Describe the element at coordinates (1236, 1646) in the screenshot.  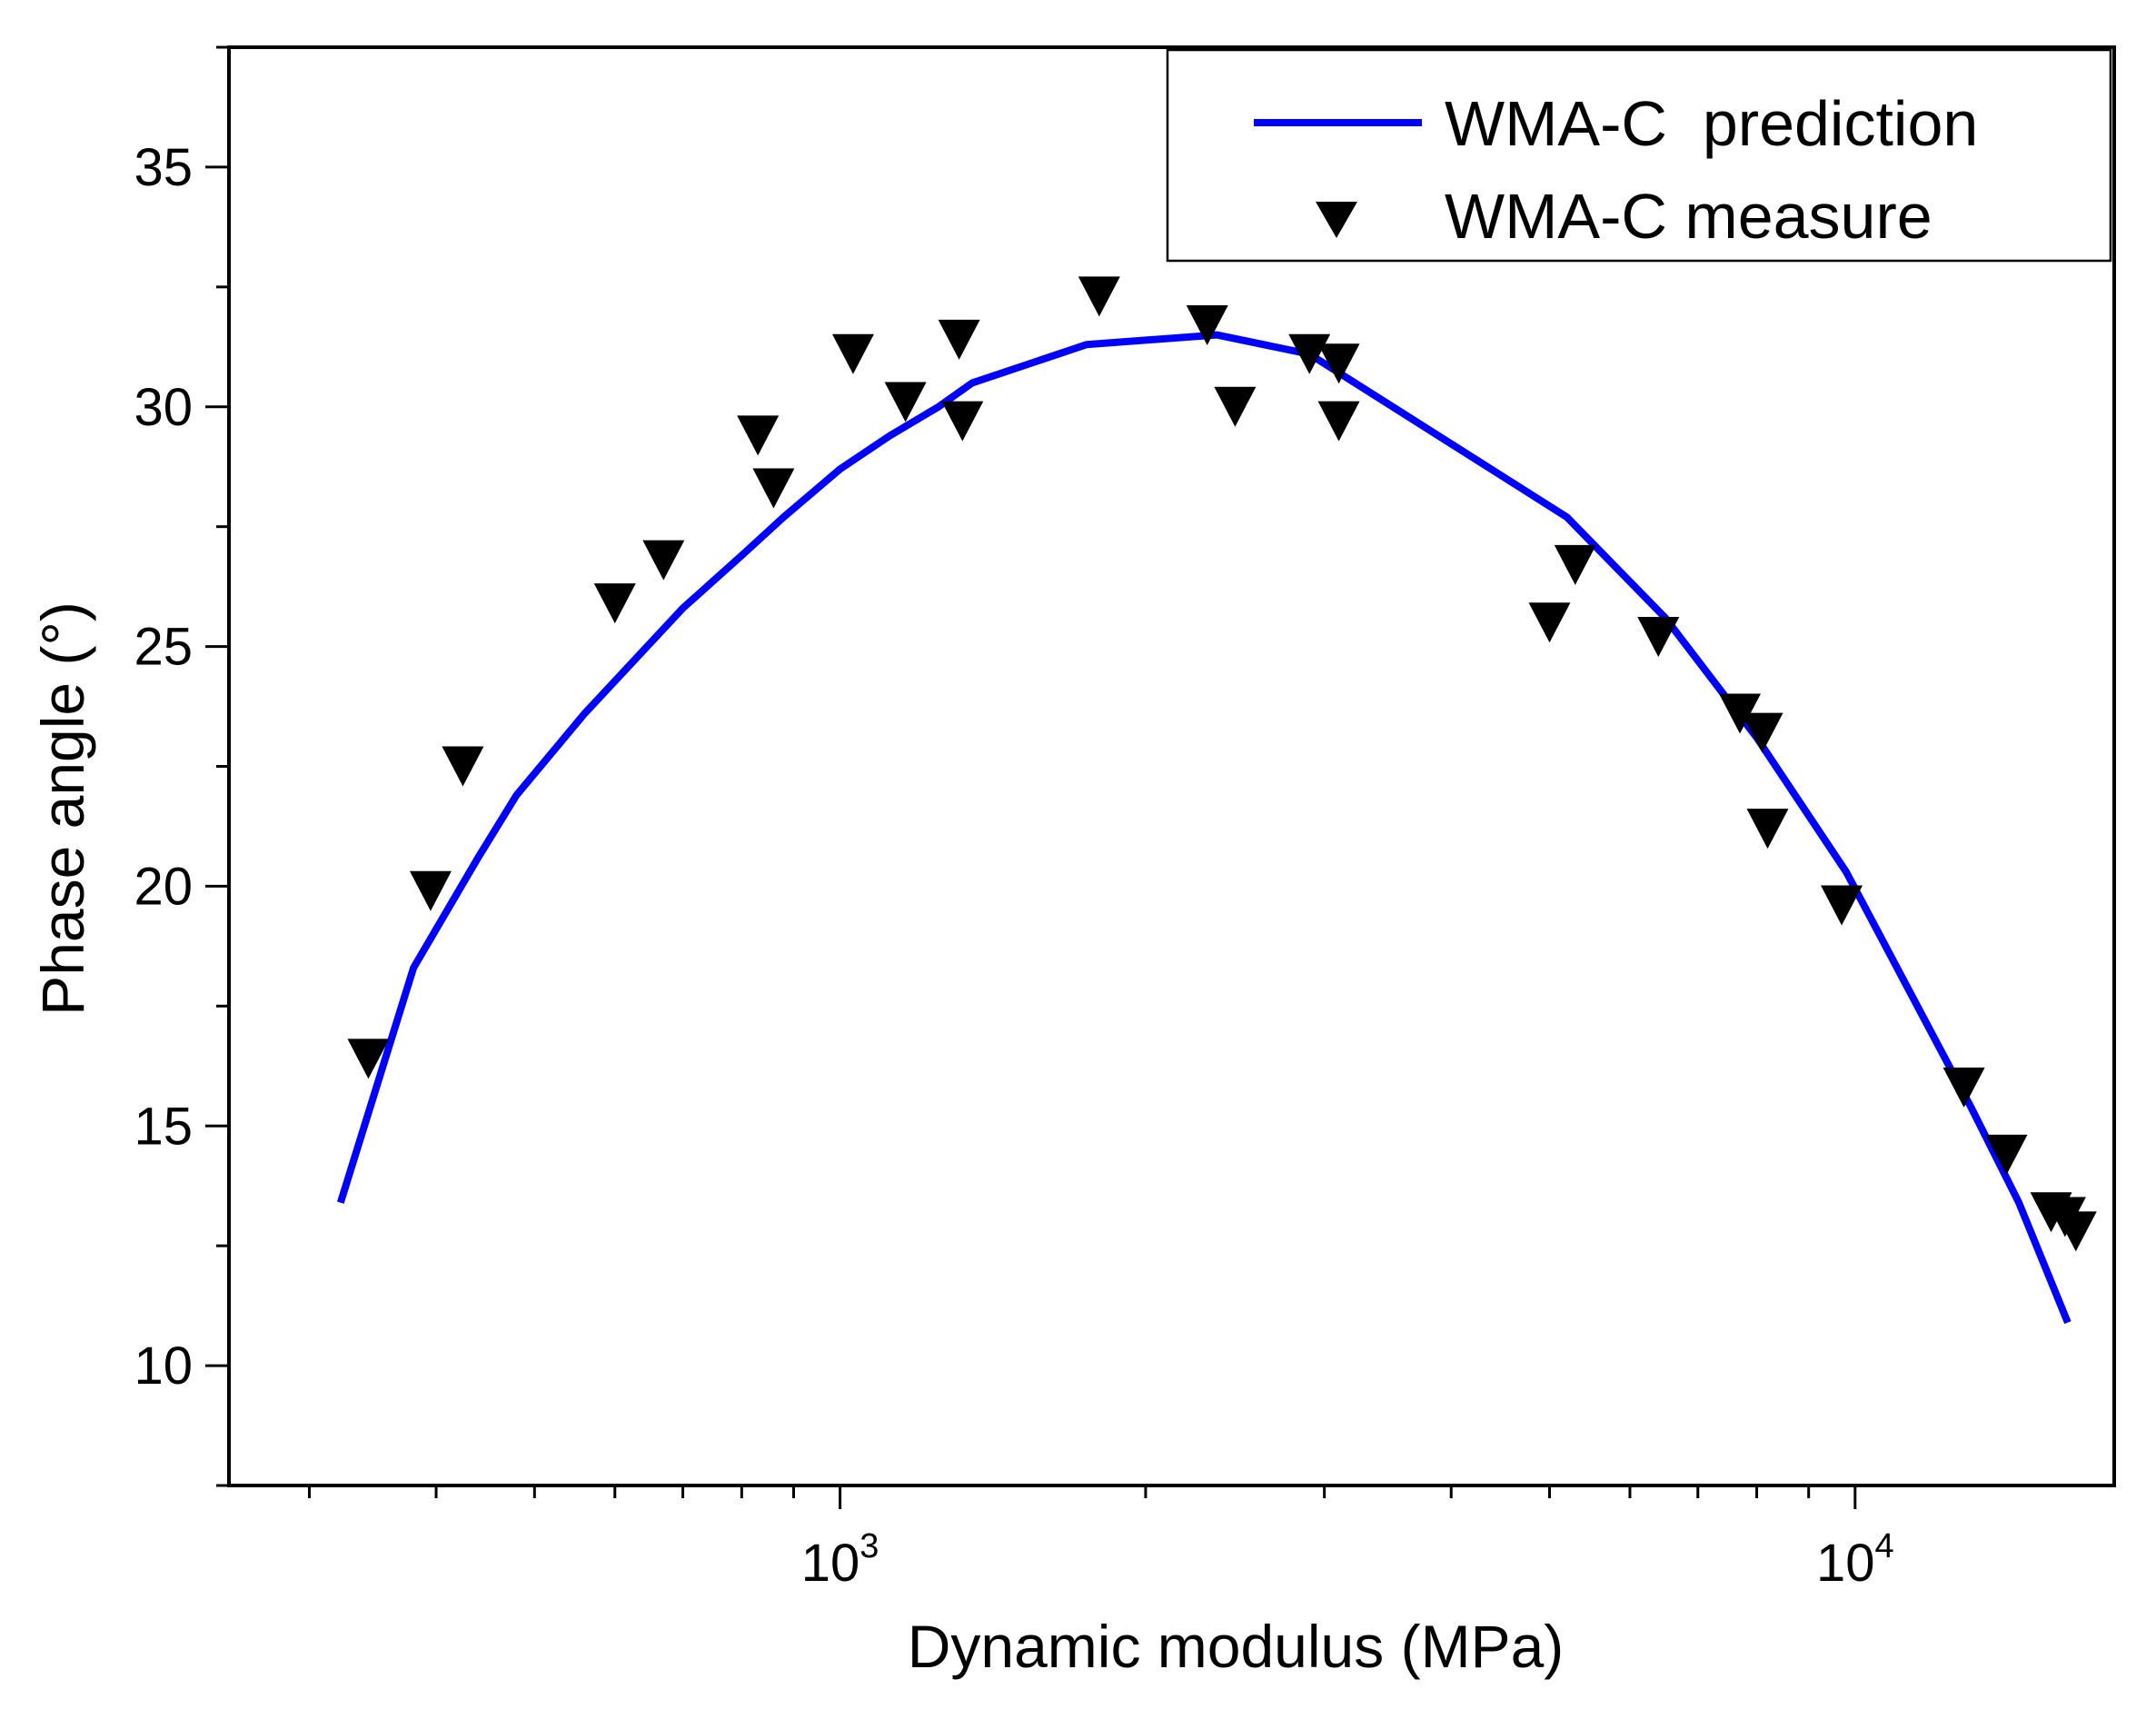
I see `x-axis-title: Dynamic modulus (MPa)` at that location.